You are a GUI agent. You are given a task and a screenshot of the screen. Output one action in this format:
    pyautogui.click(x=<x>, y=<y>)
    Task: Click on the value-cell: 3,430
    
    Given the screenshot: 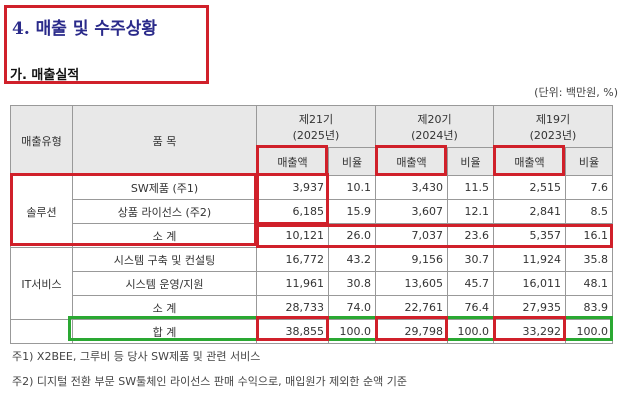 What is the action you would take?
    pyautogui.click(x=411, y=187)
    